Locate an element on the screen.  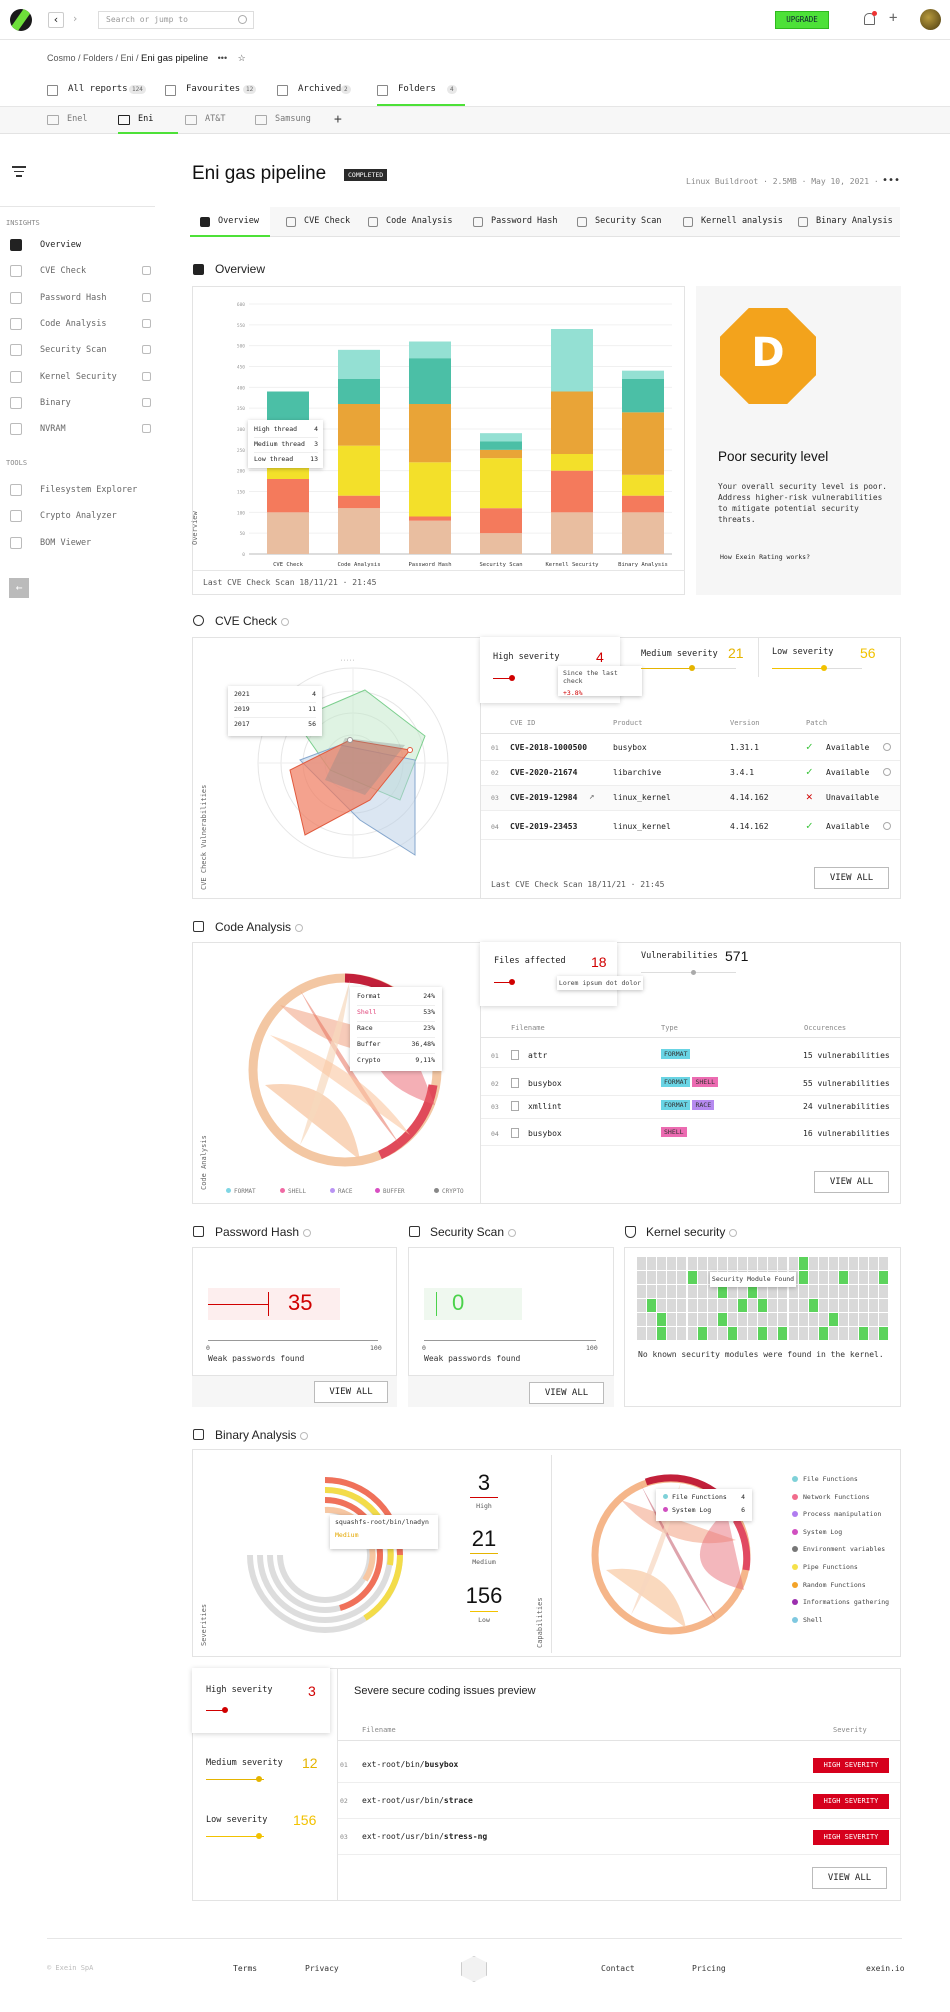
tab-security-scan: Security Scan is located at coordinates (619, 222).